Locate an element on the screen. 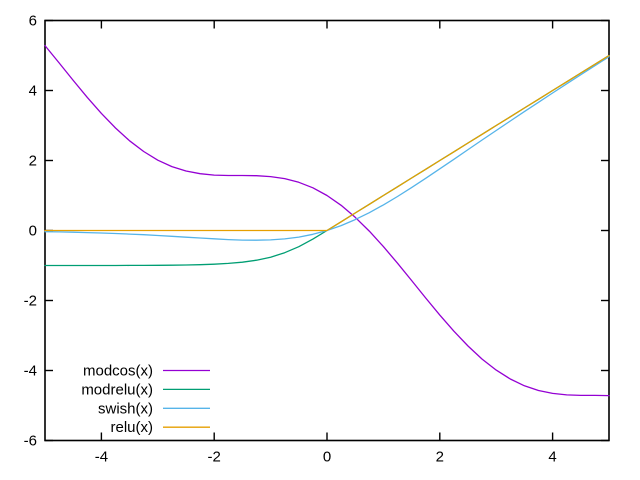 This screenshot has width=640, height=480. x-tick-label: -4 is located at coordinates (101, 457).